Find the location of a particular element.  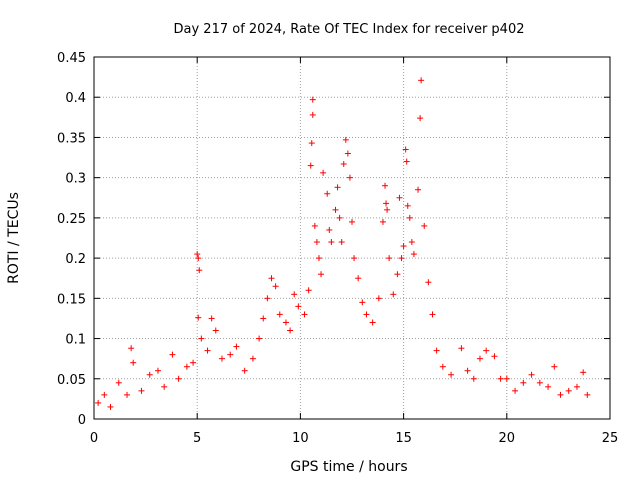

y-axis-label: ROTI / TECUs is located at coordinates (14, 238).